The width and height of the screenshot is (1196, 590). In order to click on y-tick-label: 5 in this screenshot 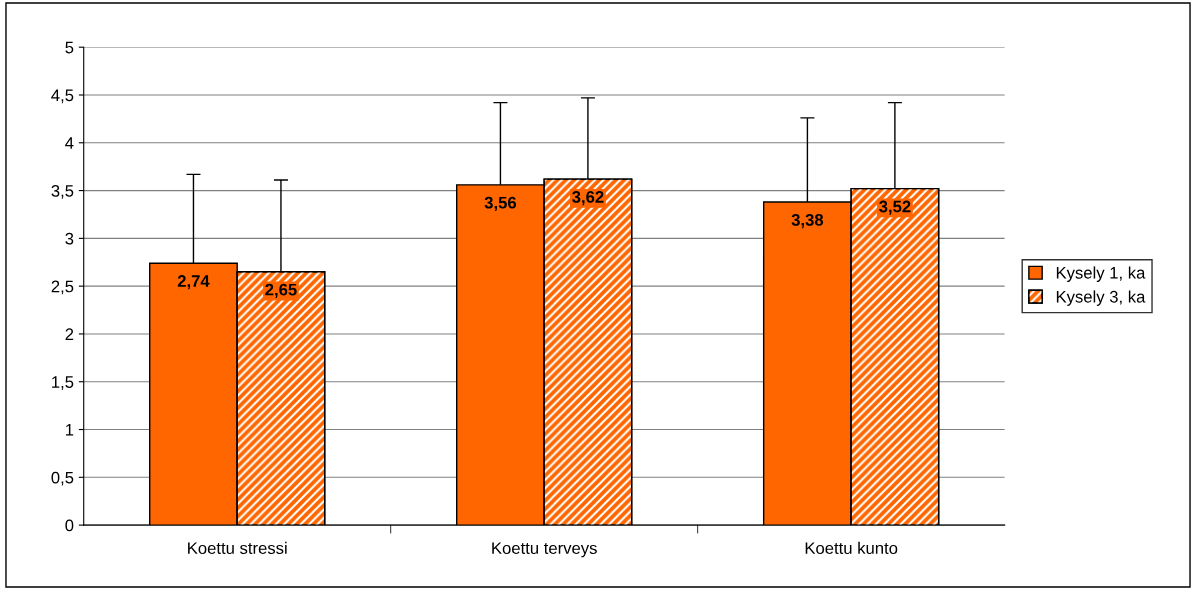, I will do `click(69, 47)`.